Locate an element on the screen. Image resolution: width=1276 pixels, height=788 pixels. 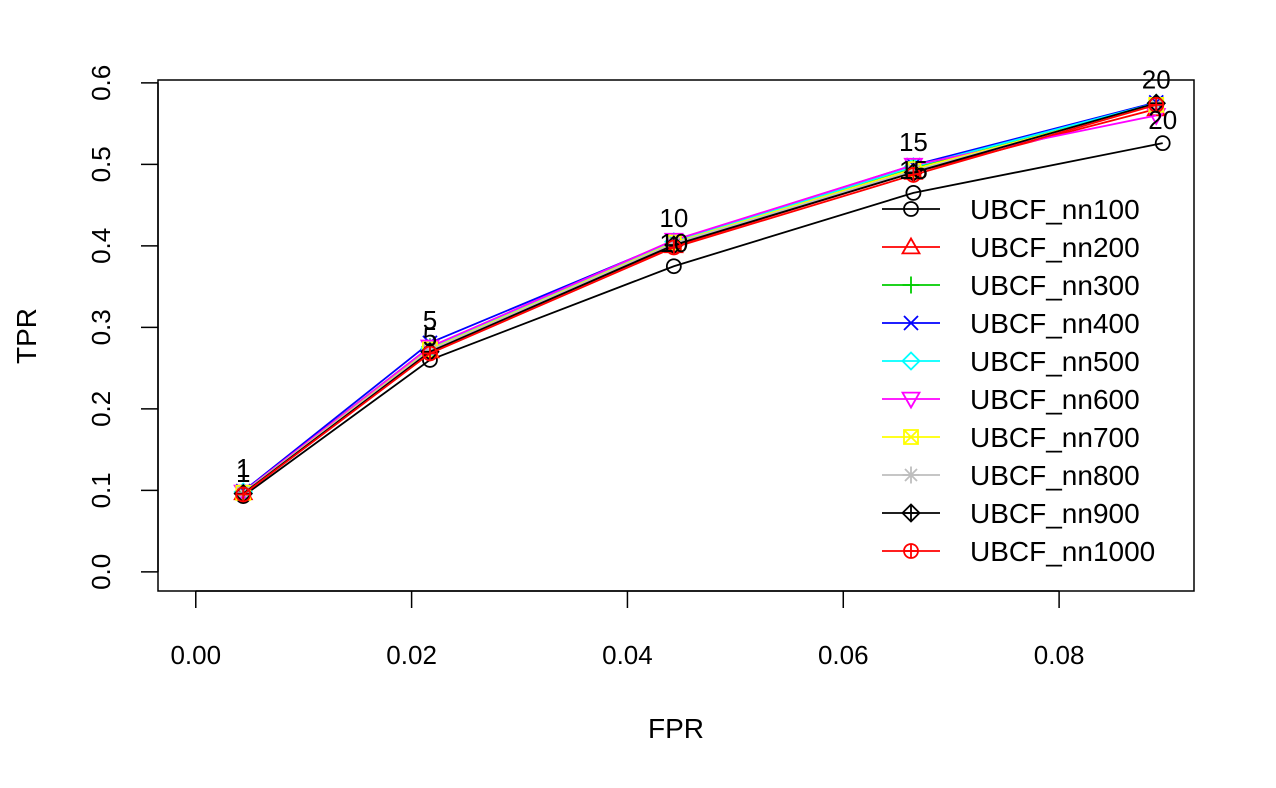
legend-item: UBCF_nn800 is located at coordinates (1011, 475).